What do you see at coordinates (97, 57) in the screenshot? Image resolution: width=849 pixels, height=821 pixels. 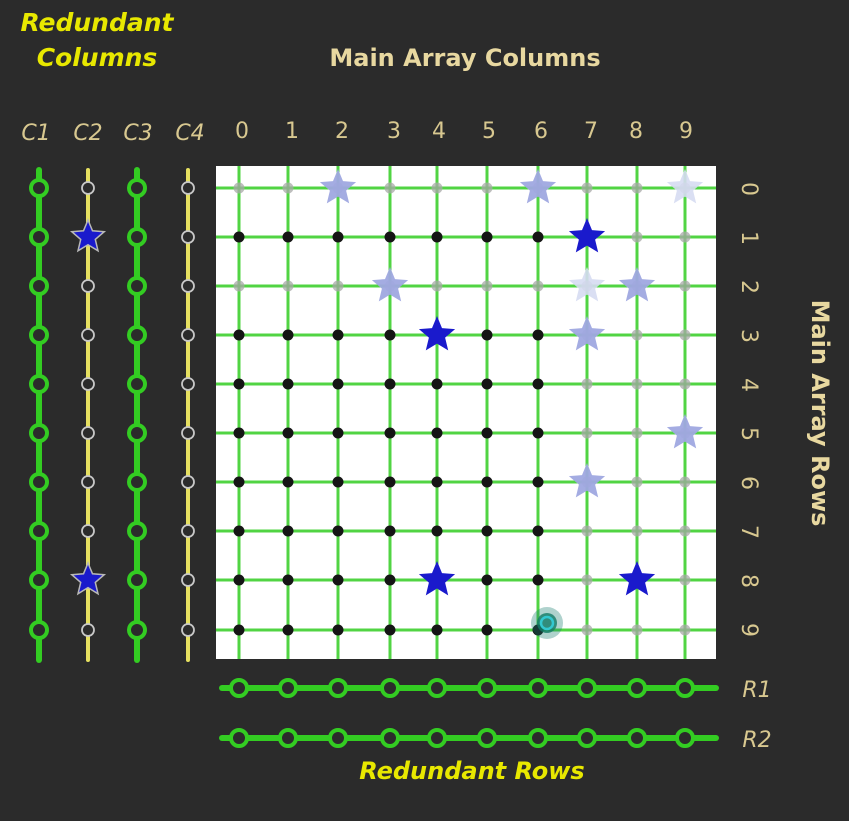 I see `redundant-columns-title-line2: Columns` at bounding box center [97, 57].